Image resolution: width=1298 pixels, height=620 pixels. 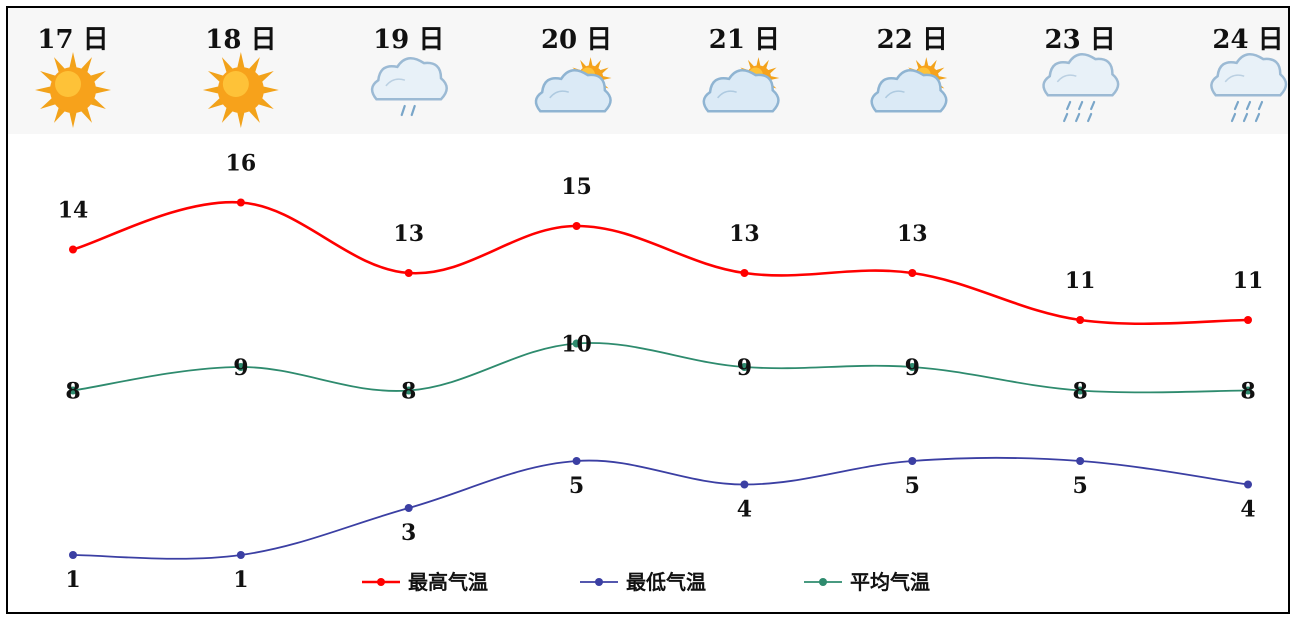 What do you see at coordinates (1080, 40) in the screenshot?
I see `day-label: 23 日` at bounding box center [1080, 40].